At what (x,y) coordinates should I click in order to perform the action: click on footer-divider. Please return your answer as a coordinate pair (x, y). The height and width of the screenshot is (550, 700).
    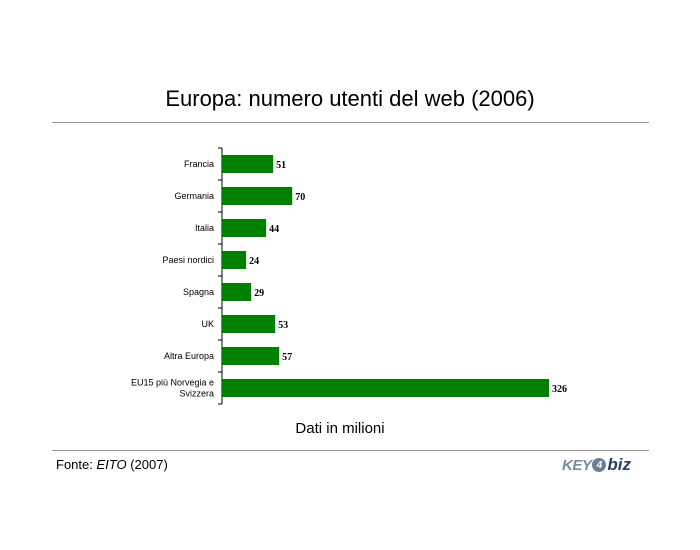
    Looking at the image, I should click on (350, 450).